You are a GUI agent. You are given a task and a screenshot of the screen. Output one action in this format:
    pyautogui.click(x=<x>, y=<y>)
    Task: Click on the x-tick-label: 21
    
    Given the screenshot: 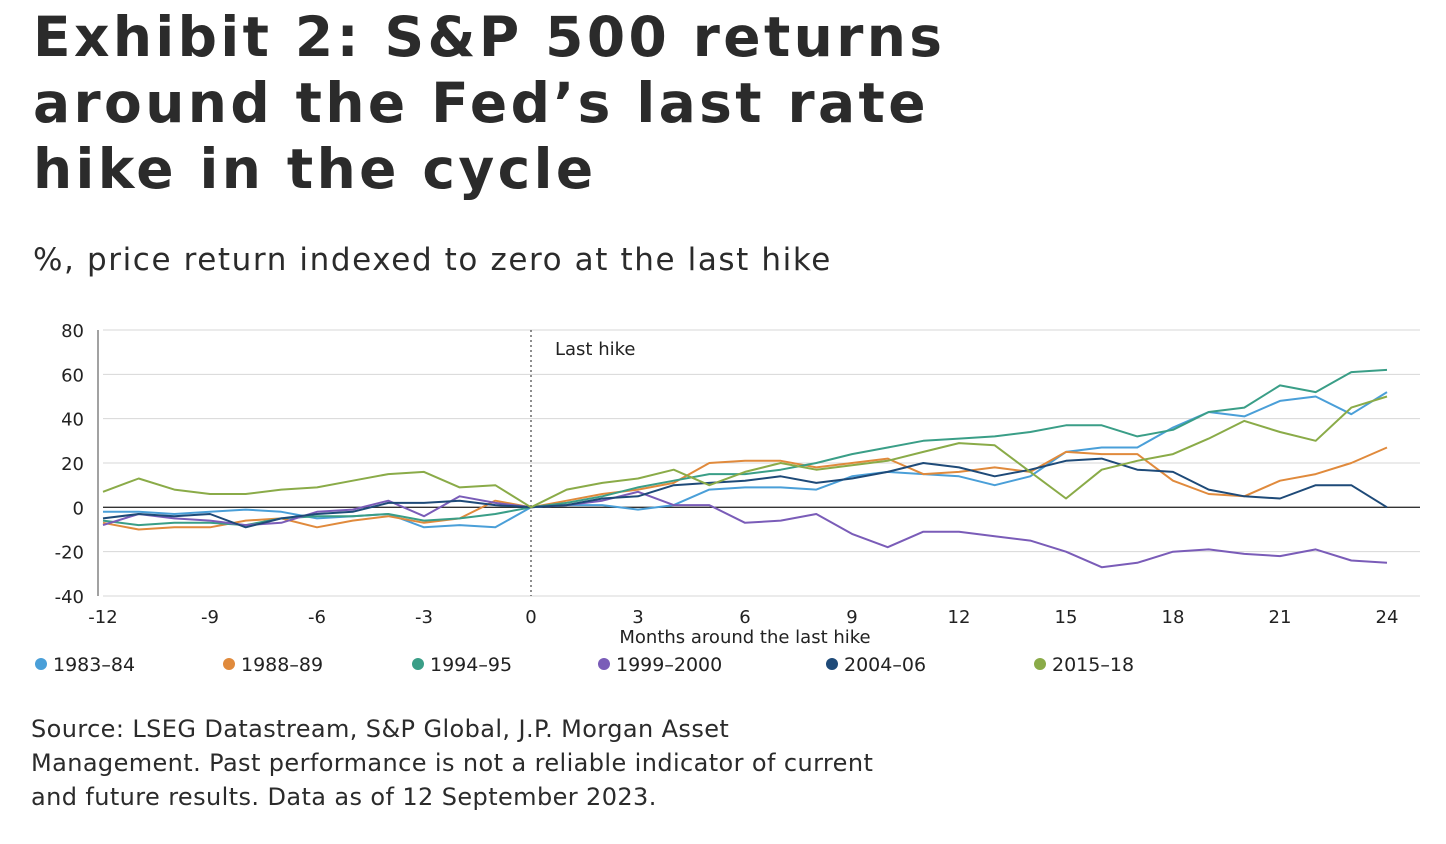 What is the action you would take?
    pyautogui.click(x=1280, y=617)
    